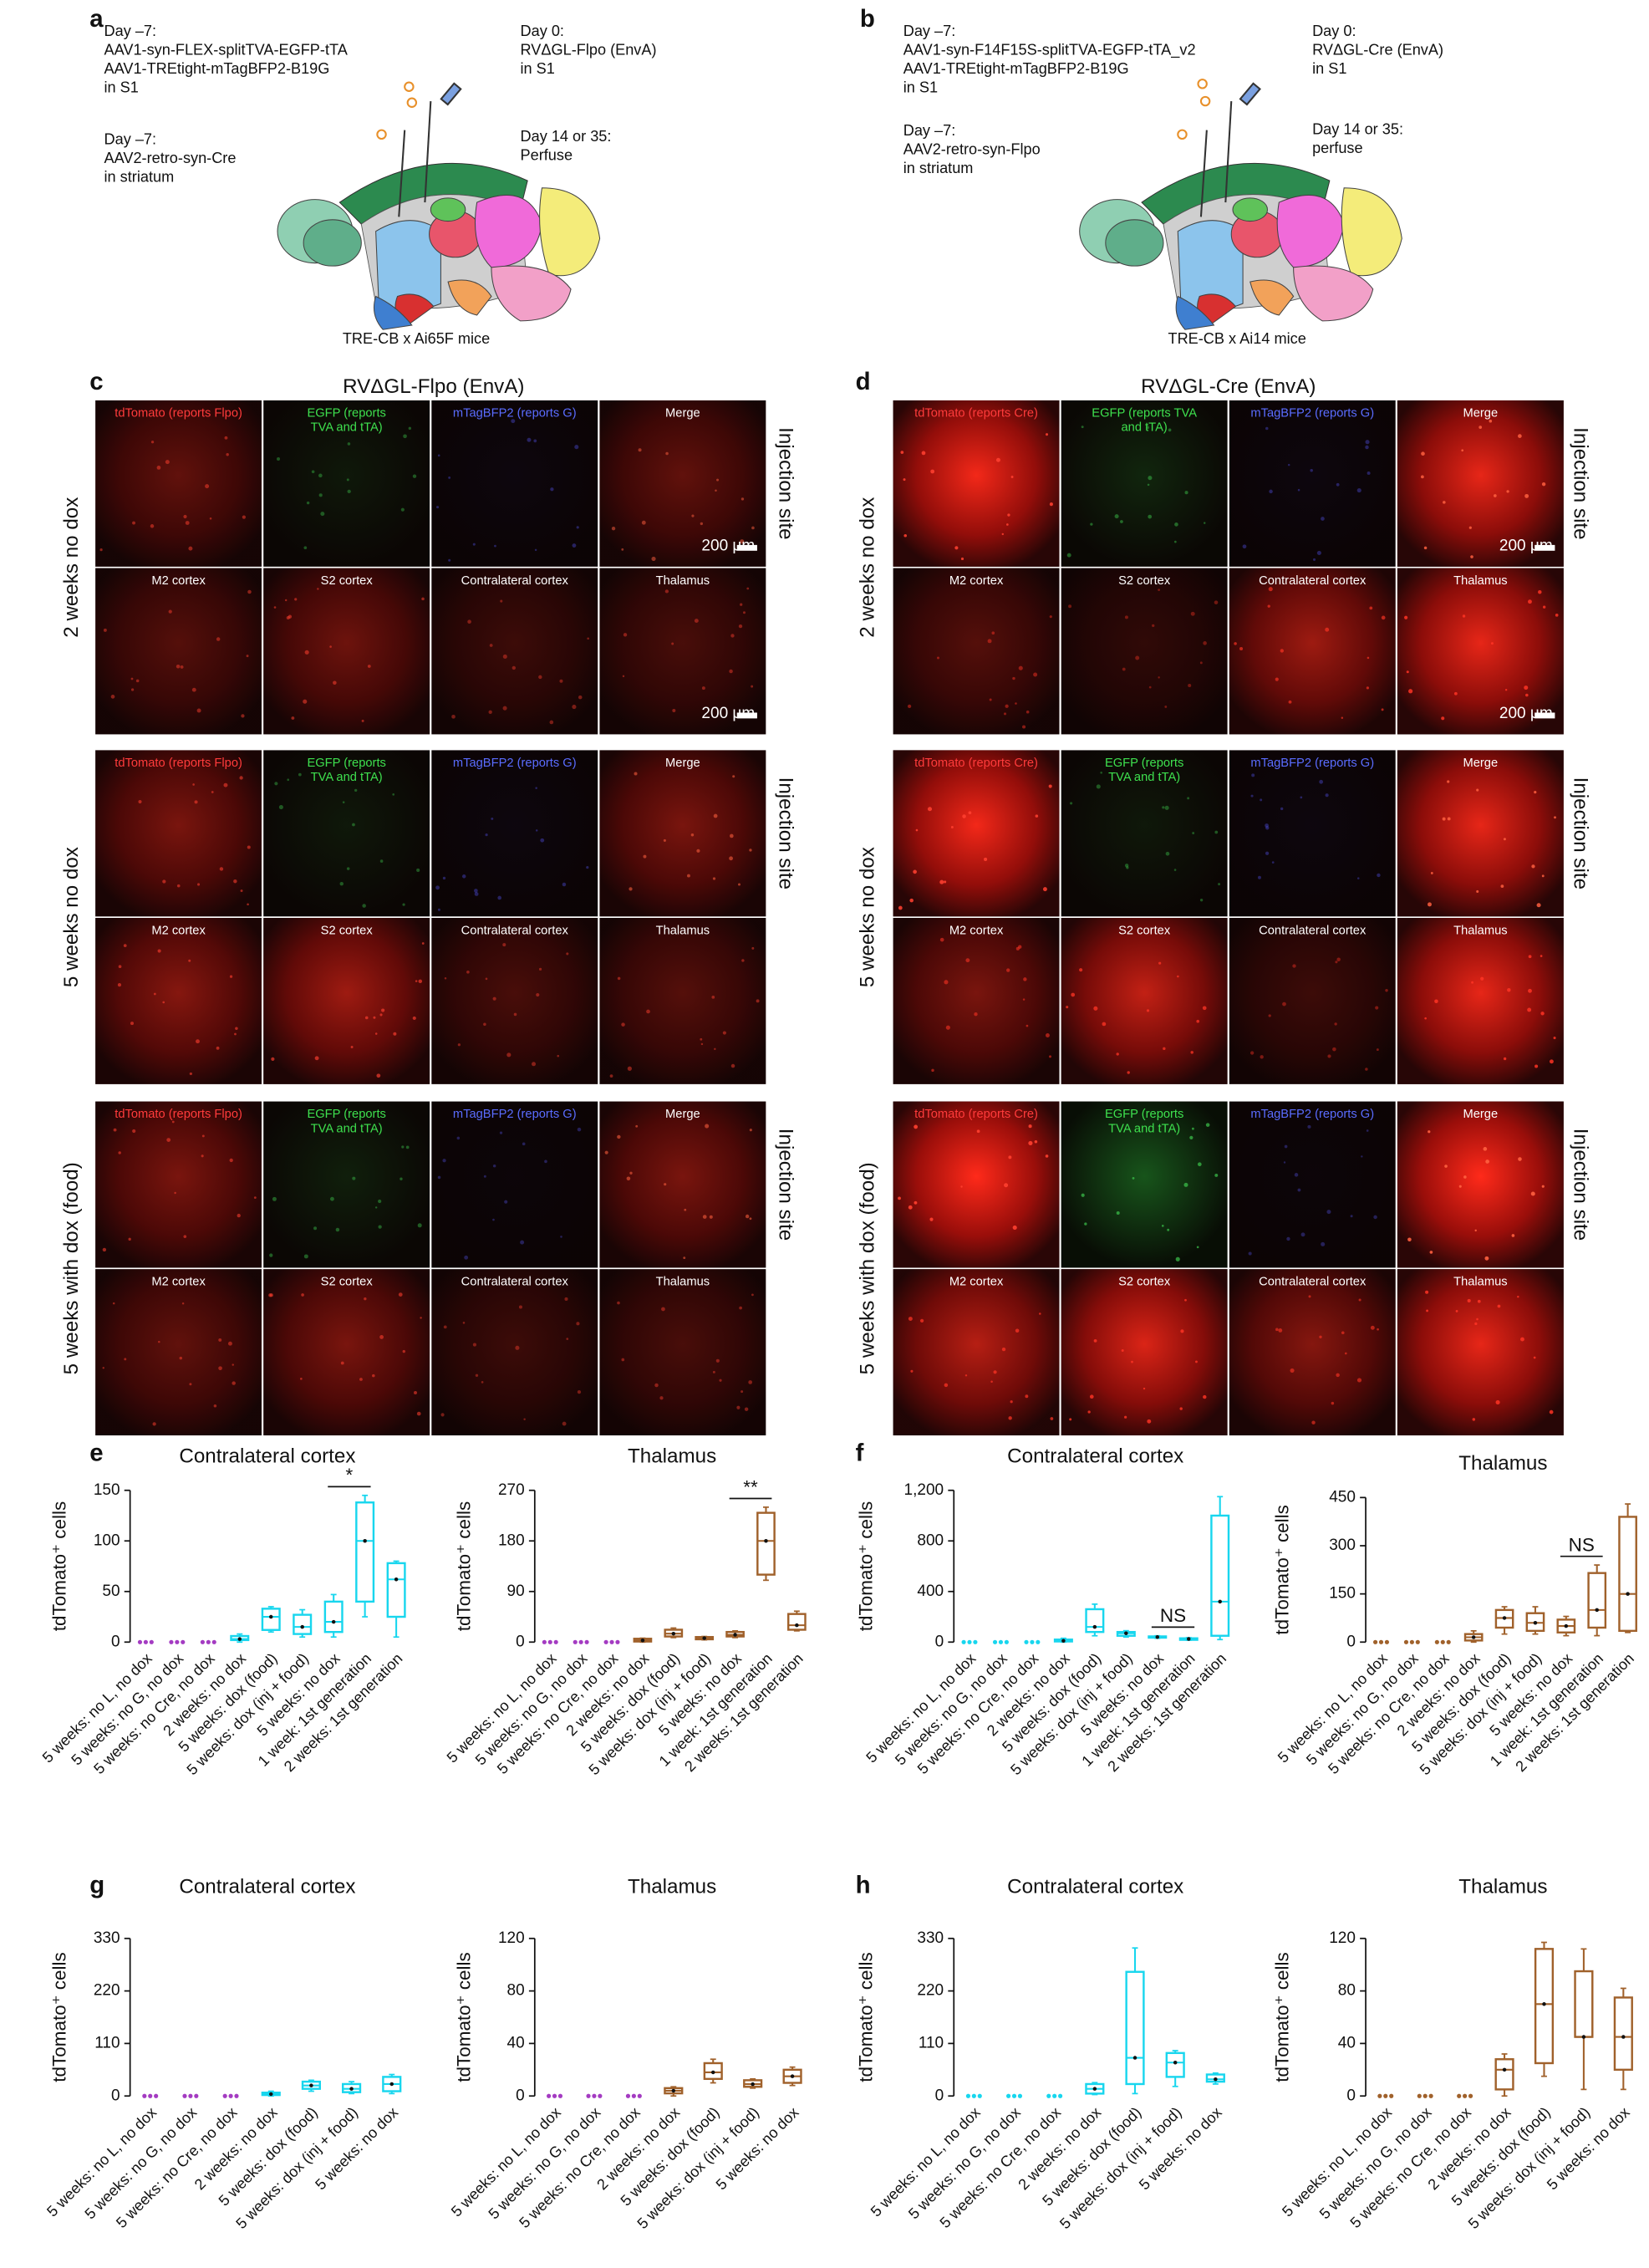  What do you see at coordinates (515, 581) in the screenshot?
I see `region-label: Contralateral cortex` at bounding box center [515, 581].